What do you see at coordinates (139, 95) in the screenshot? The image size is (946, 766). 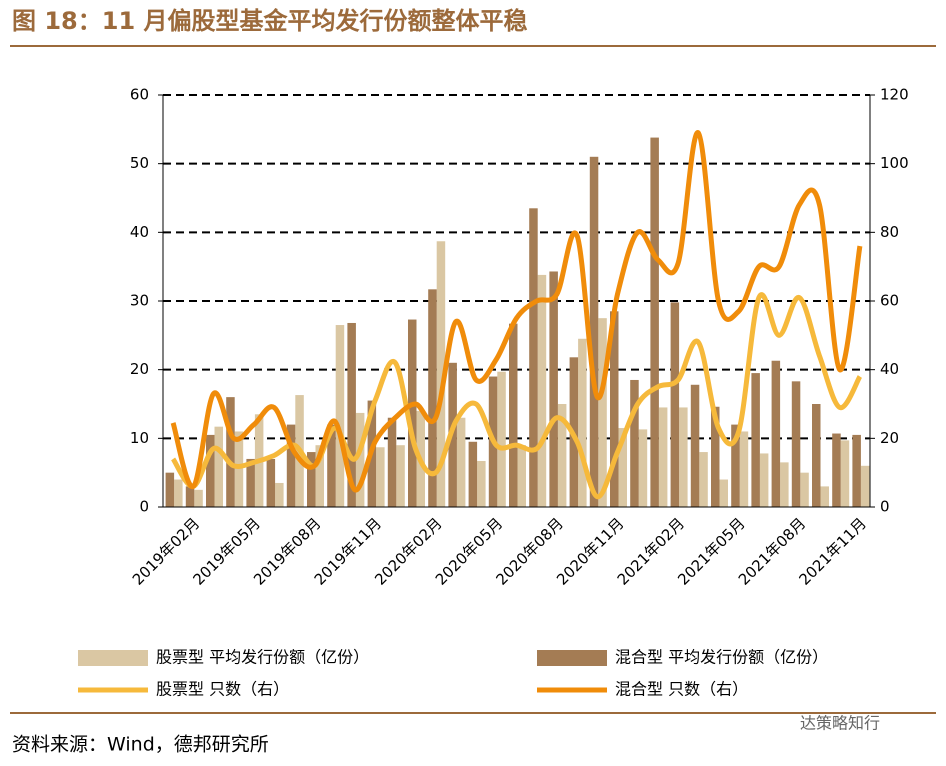 I see `y-tick-label: 60` at bounding box center [139, 95].